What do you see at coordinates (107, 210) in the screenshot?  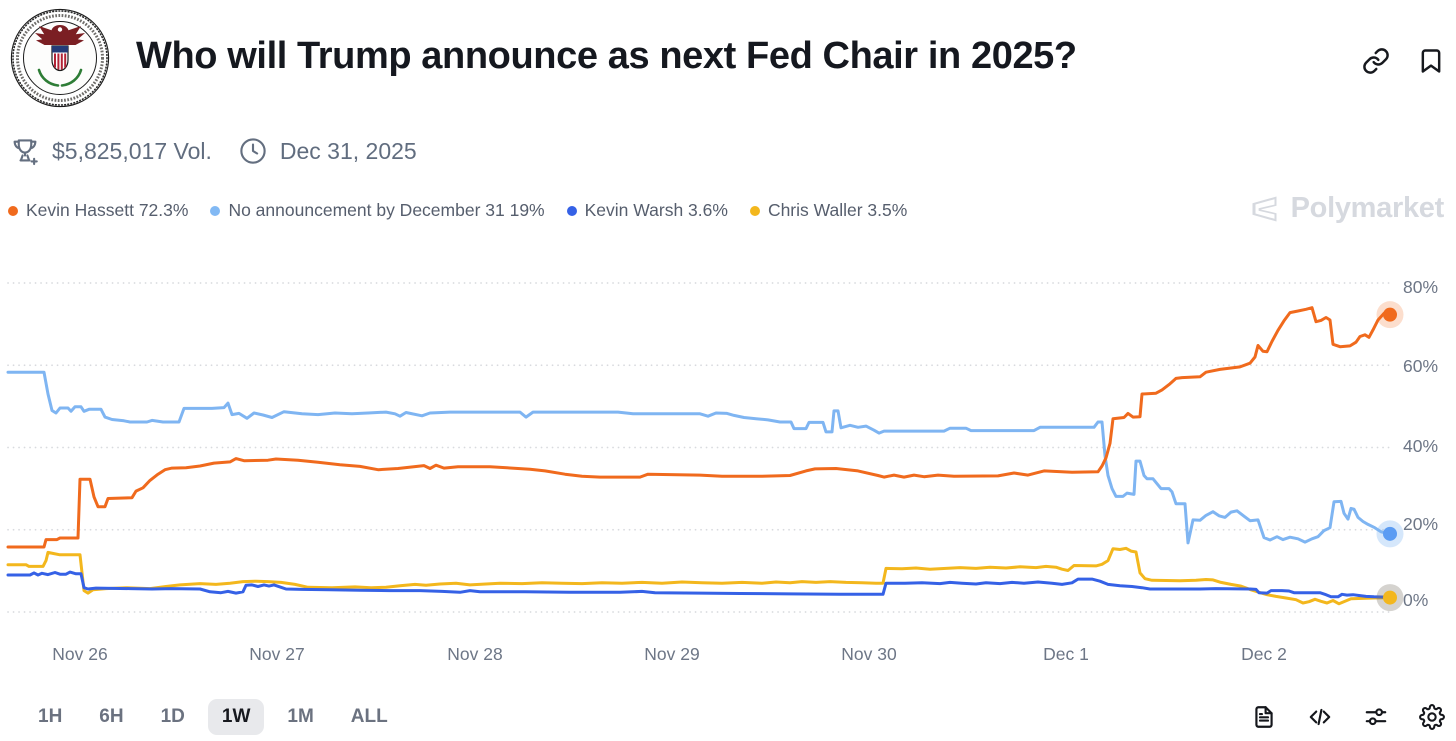 I see `legend-label: Kevin Hassett 72.3%` at bounding box center [107, 210].